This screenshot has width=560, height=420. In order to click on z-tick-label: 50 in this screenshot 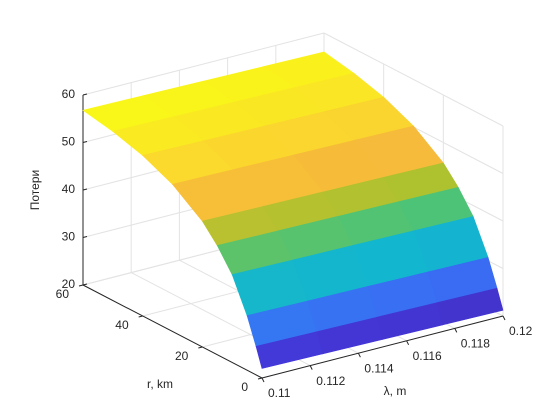, I will do `click(69, 142)`.